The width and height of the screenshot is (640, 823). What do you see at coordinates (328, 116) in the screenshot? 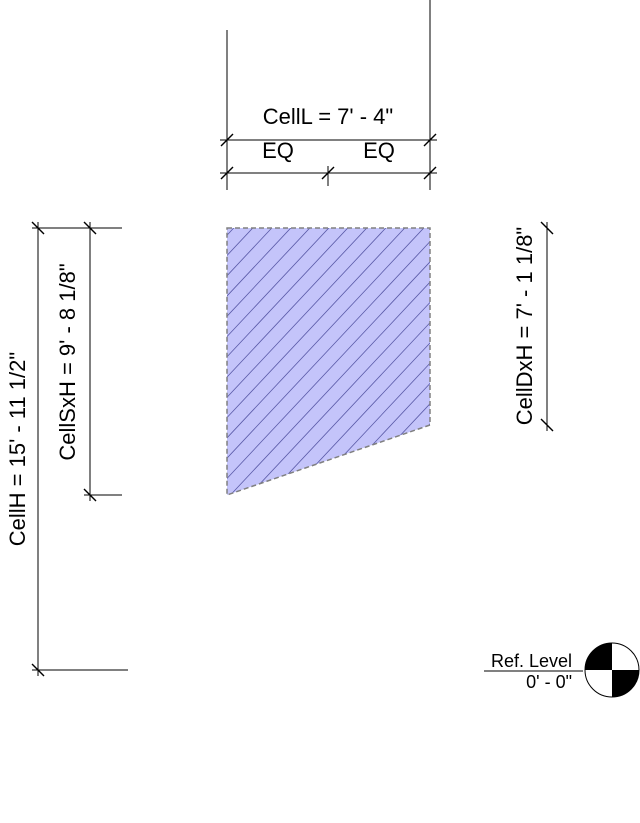
I see `cell-length-label: CellL = 7' - 4"` at bounding box center [328, 116].